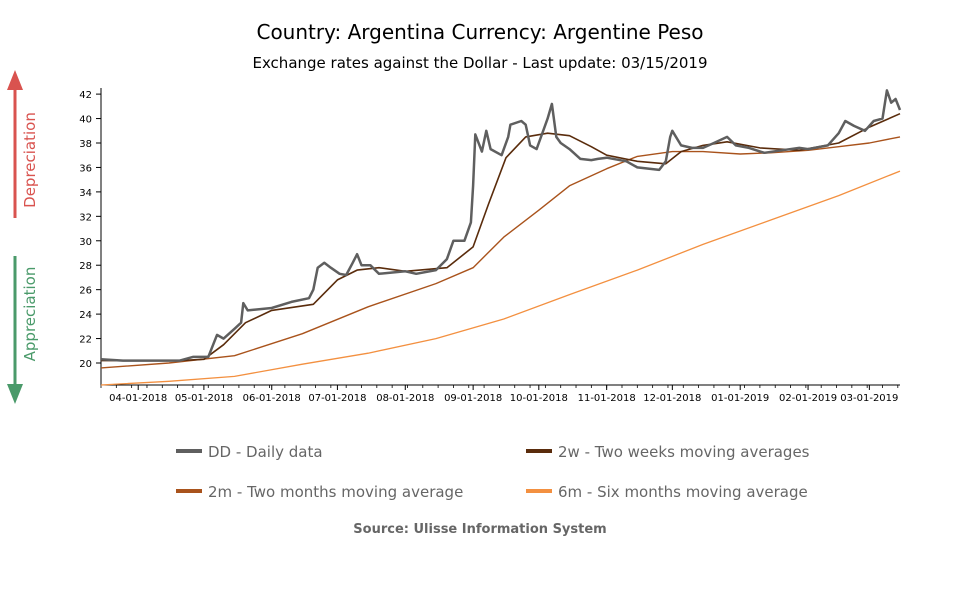  I want to click on x-tick-label: 12-01-2018, so click(672, 398).